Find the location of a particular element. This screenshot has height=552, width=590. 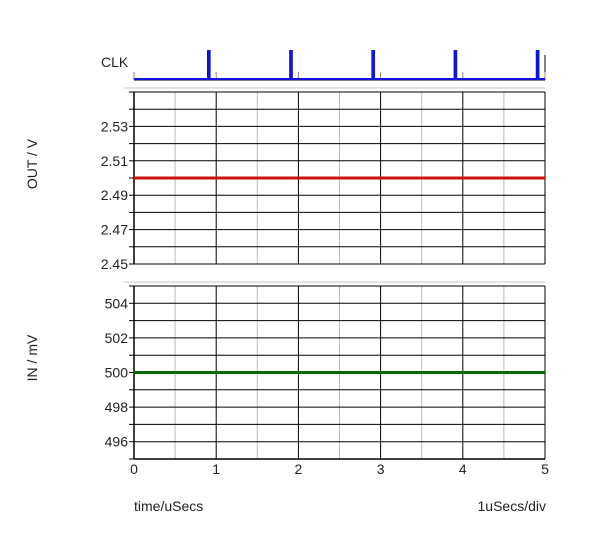

clk-label: CLK is located at coordinates (115, 62).